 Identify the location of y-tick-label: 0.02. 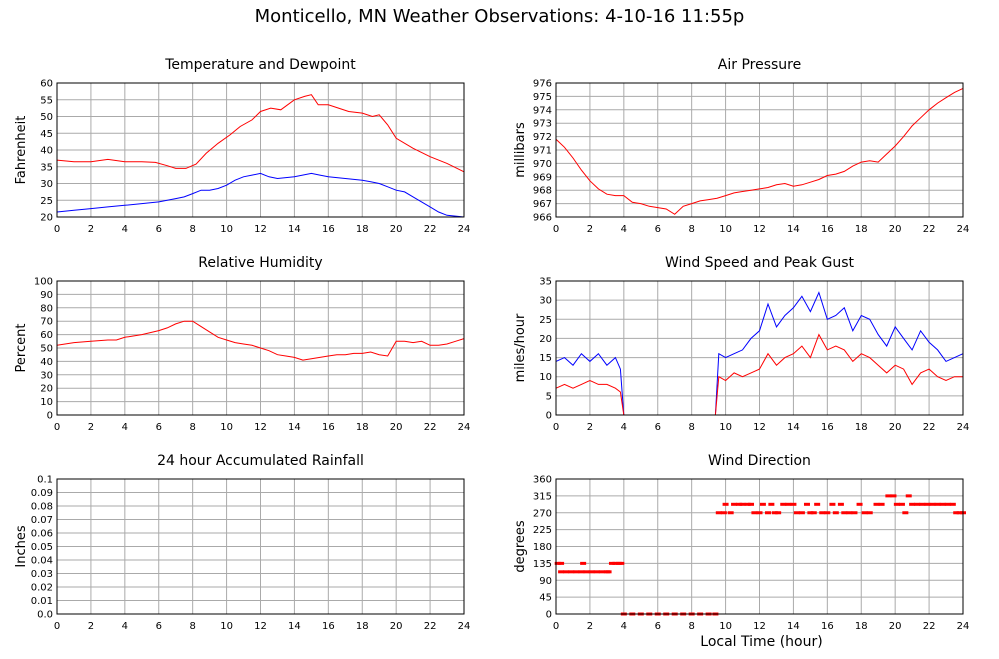
(42, 588).